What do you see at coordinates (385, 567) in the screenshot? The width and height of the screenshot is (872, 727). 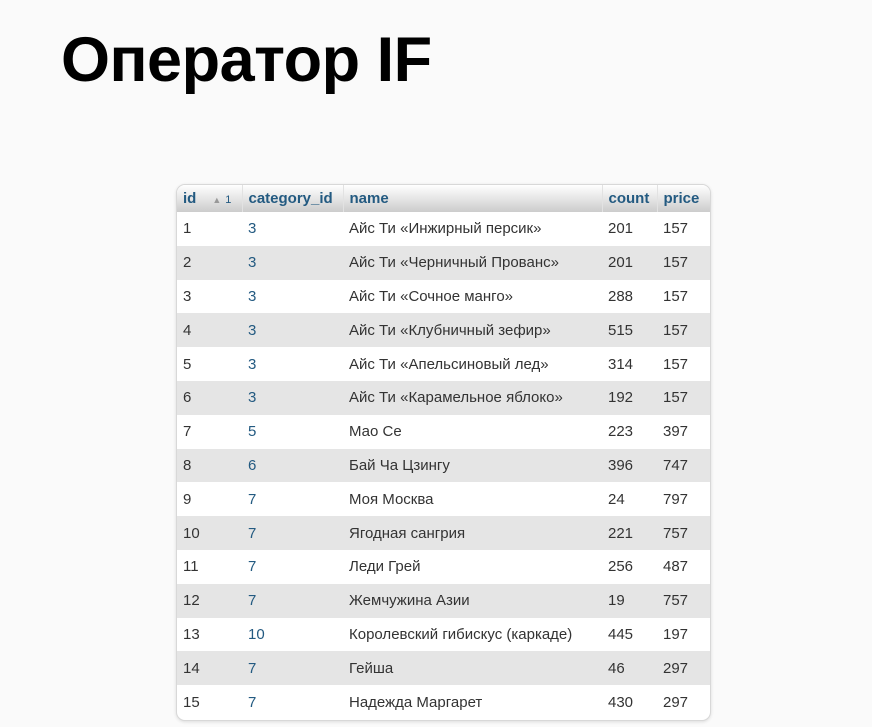 I see `cell-name: Леди Грей` at bounding box center [385, 567].